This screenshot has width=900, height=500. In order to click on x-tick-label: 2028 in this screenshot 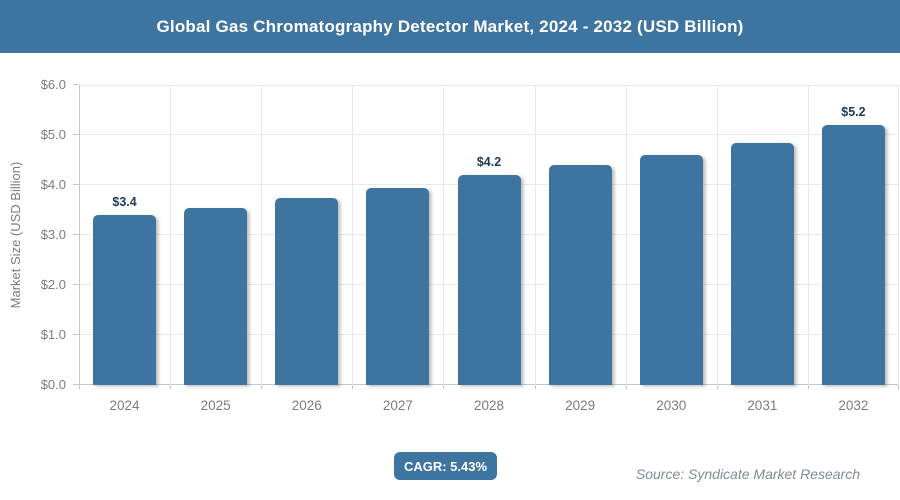, I will do `click(489, 405)`.